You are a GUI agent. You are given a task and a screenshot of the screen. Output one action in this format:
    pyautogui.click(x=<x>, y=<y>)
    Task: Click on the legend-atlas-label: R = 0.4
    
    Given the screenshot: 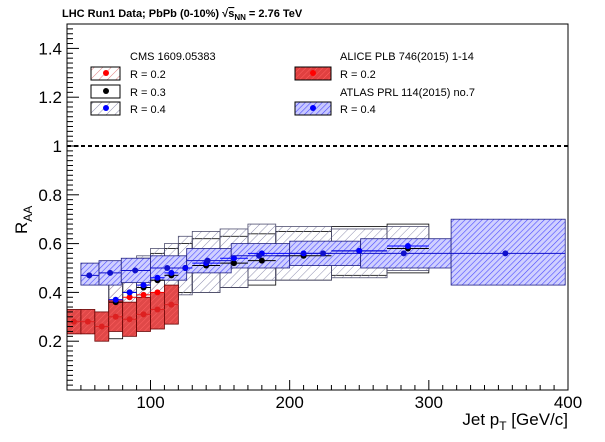 What is the action you would take?
    pyautogui.click(x=358, y=110)
    